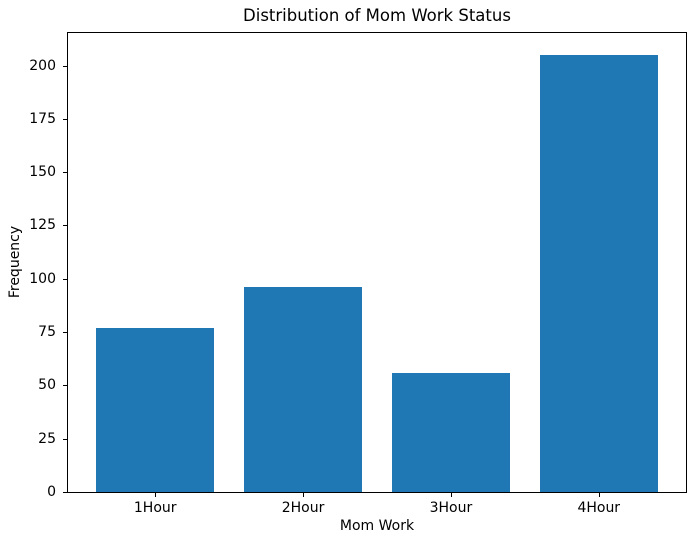  Describe the element at coordinates (451, 432) in the screenshot. I see `bar-3Hour` at that location.